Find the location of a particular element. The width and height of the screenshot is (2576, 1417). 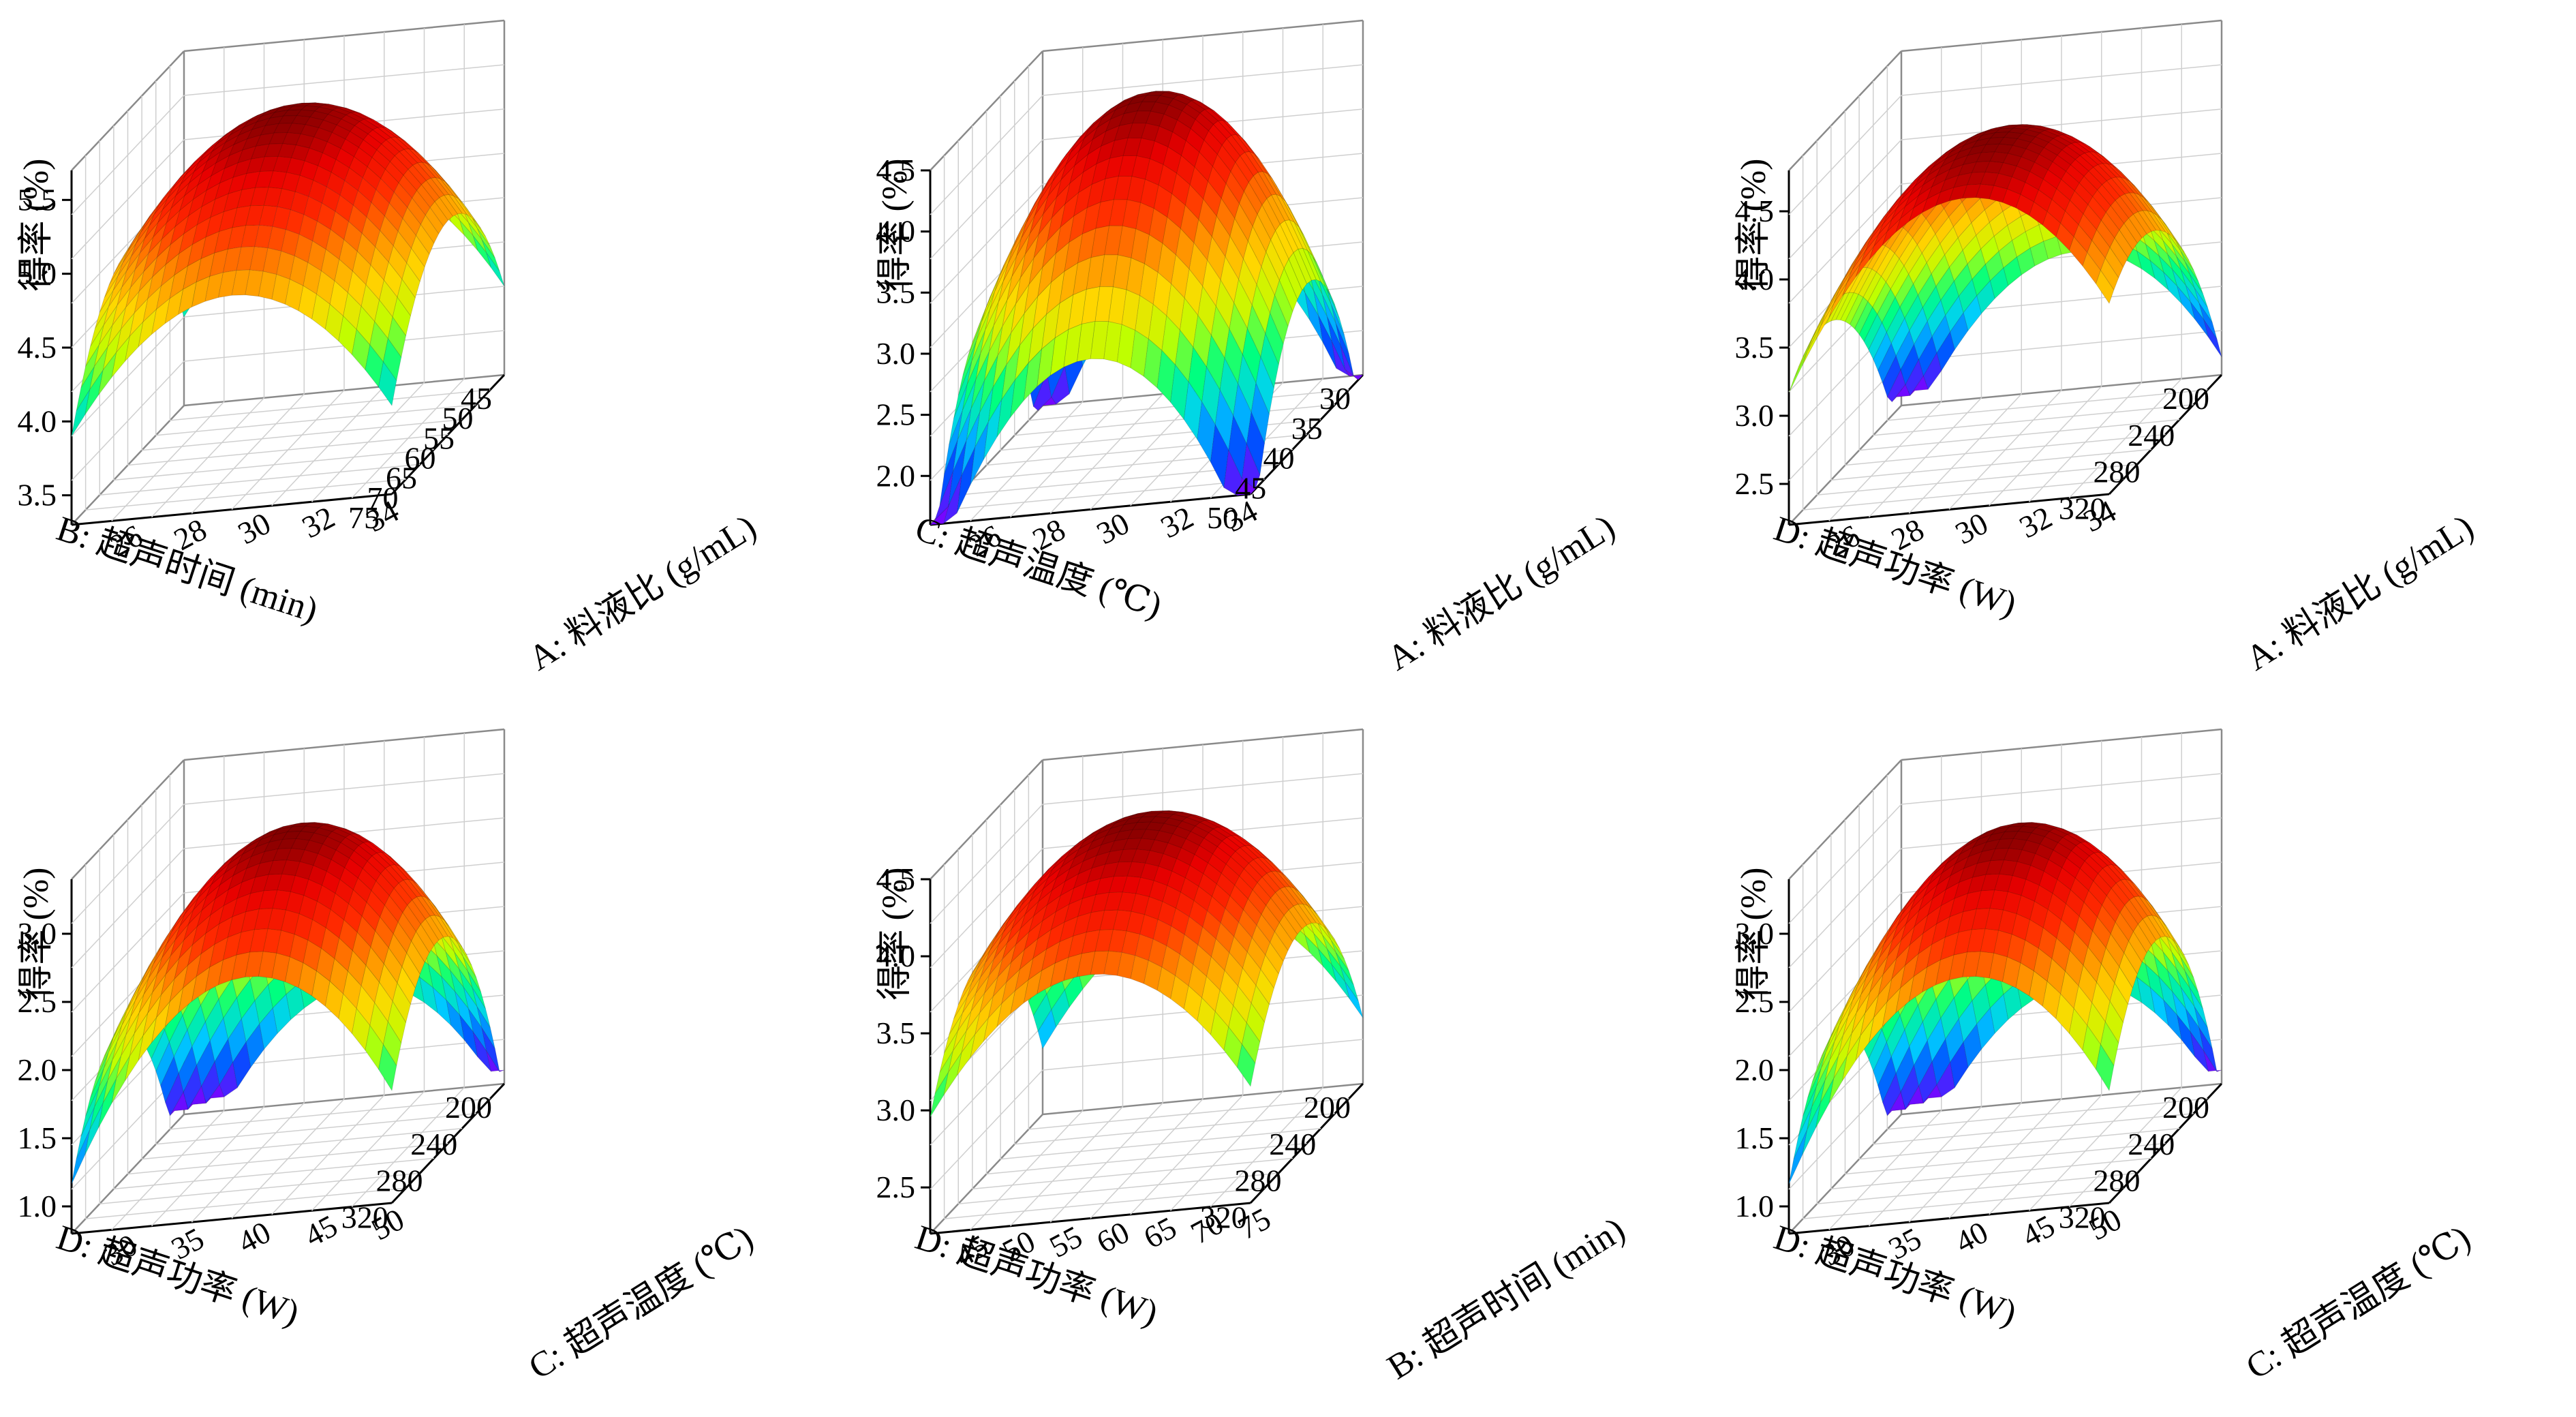

z-tick-label: 5.0 is located at coordinates (37, 273).